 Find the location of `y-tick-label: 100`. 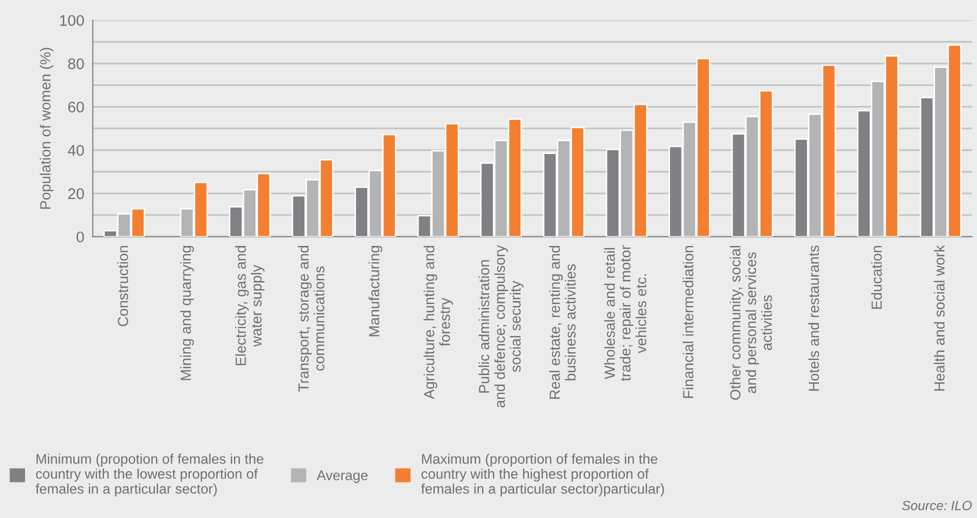

y-tick-label: 100 is located at coordinates (72, 20).